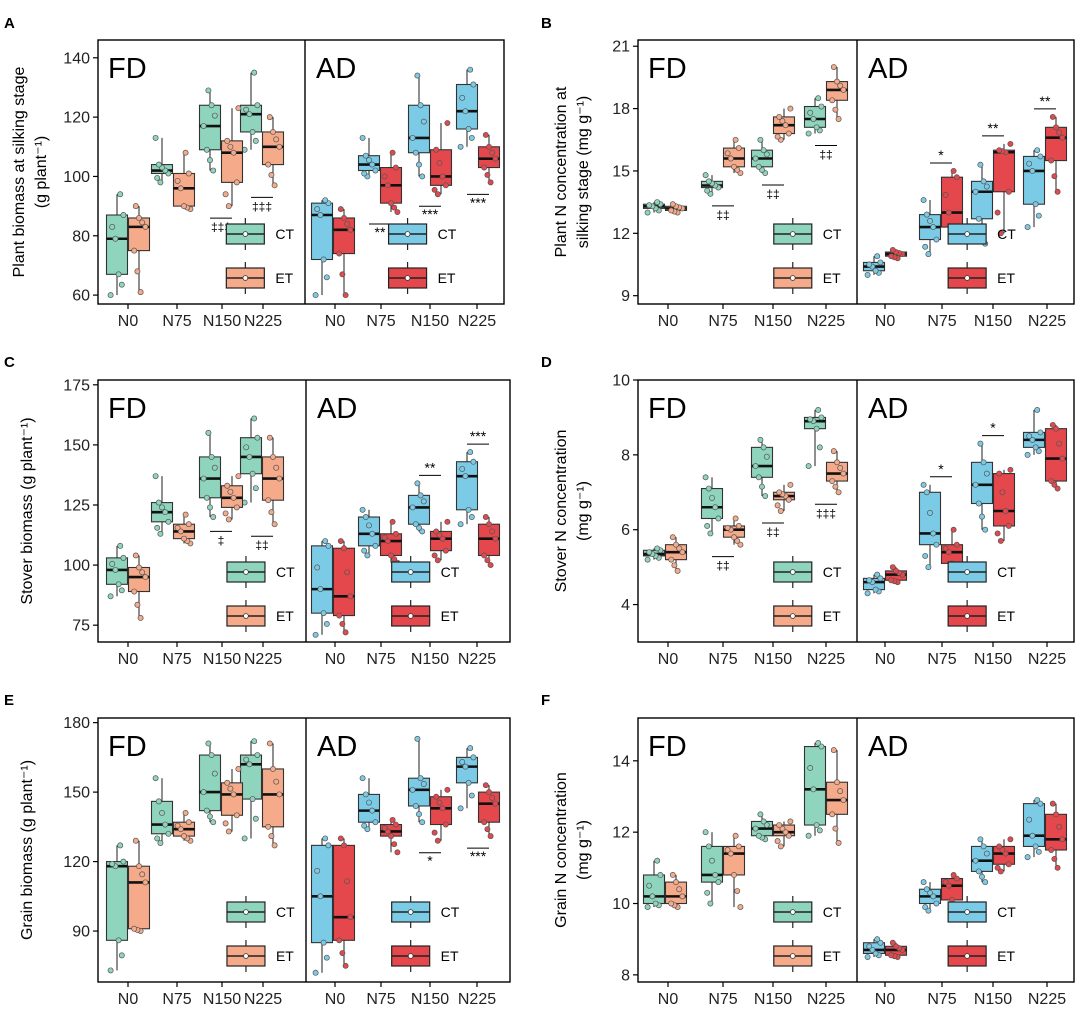 This screenshot has height=1026, width=1084. What do you see at coordinates (9, 362) in the screenshot?
I see `panel-letter: C` at bounding box center [9, 362].